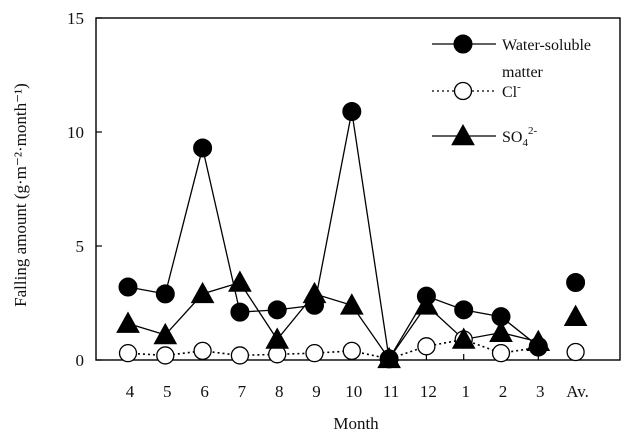 The image size is (632, 436). Describe the element at coordinates (75, 132) in the screenshot. I see `y-tick-label: 10` at that location.